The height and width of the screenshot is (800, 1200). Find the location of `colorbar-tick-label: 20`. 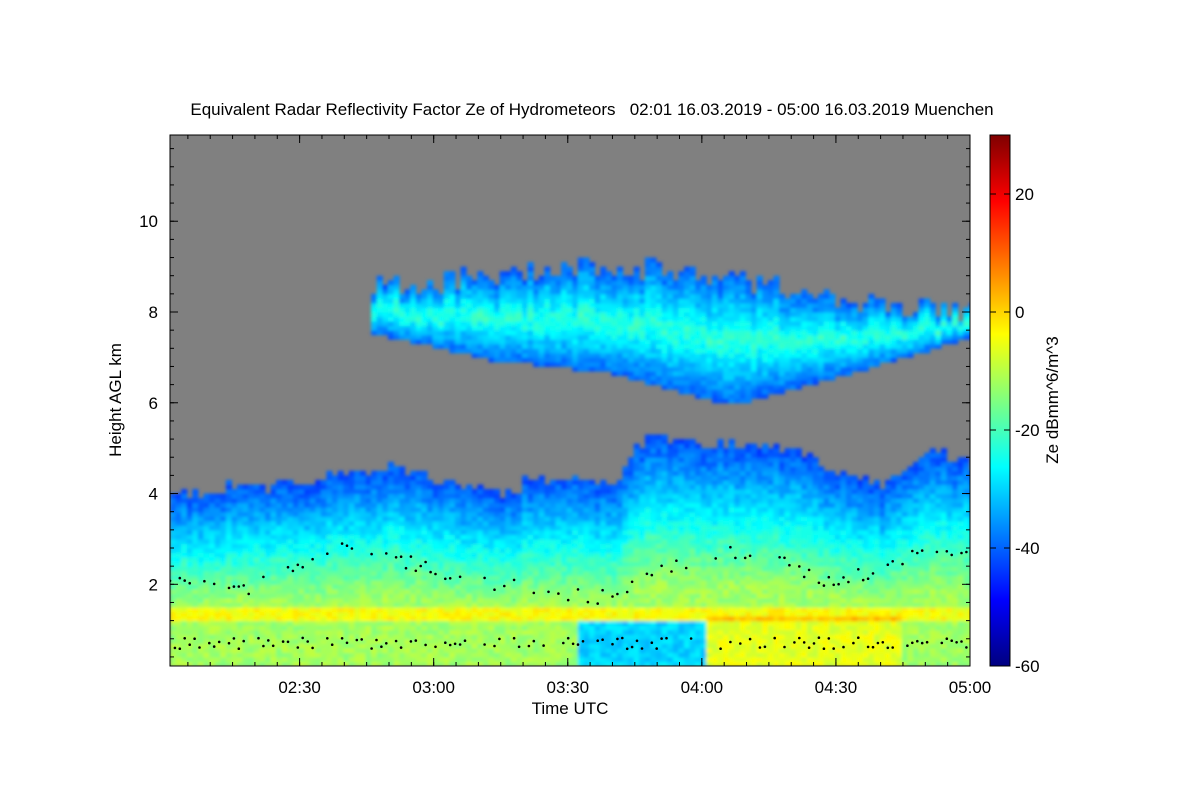

colorbar-tick-label: 20 is located at coordinates (1024, 194).